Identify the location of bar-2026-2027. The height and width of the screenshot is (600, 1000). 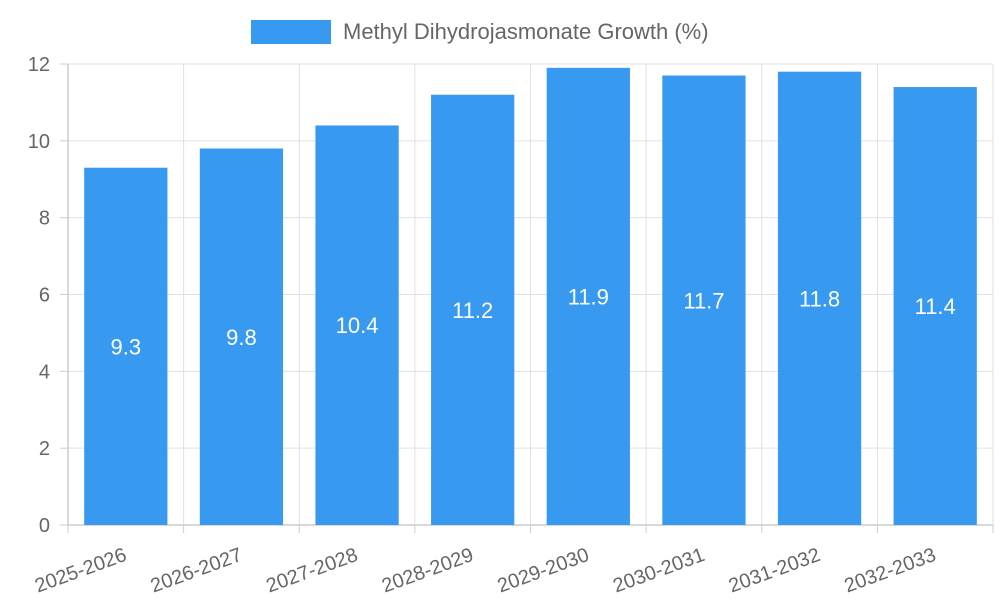
(241, 336).